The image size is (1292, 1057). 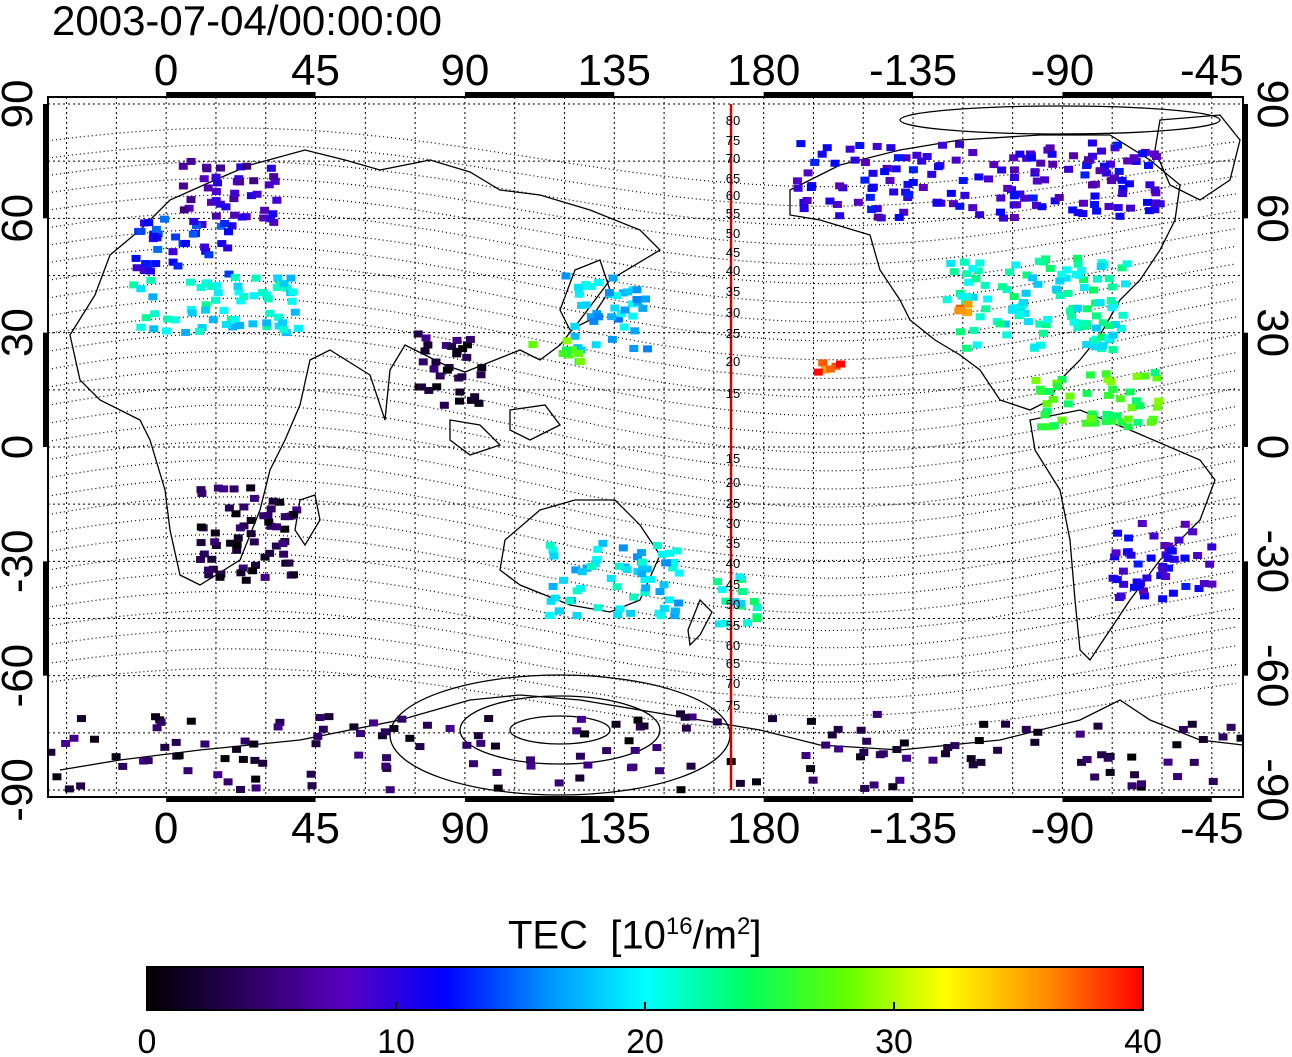 What do you see at coordinates (21, 790) in the screenshot?
I see `lat-tick-label-left: -90` at bounding box center [21, 790].